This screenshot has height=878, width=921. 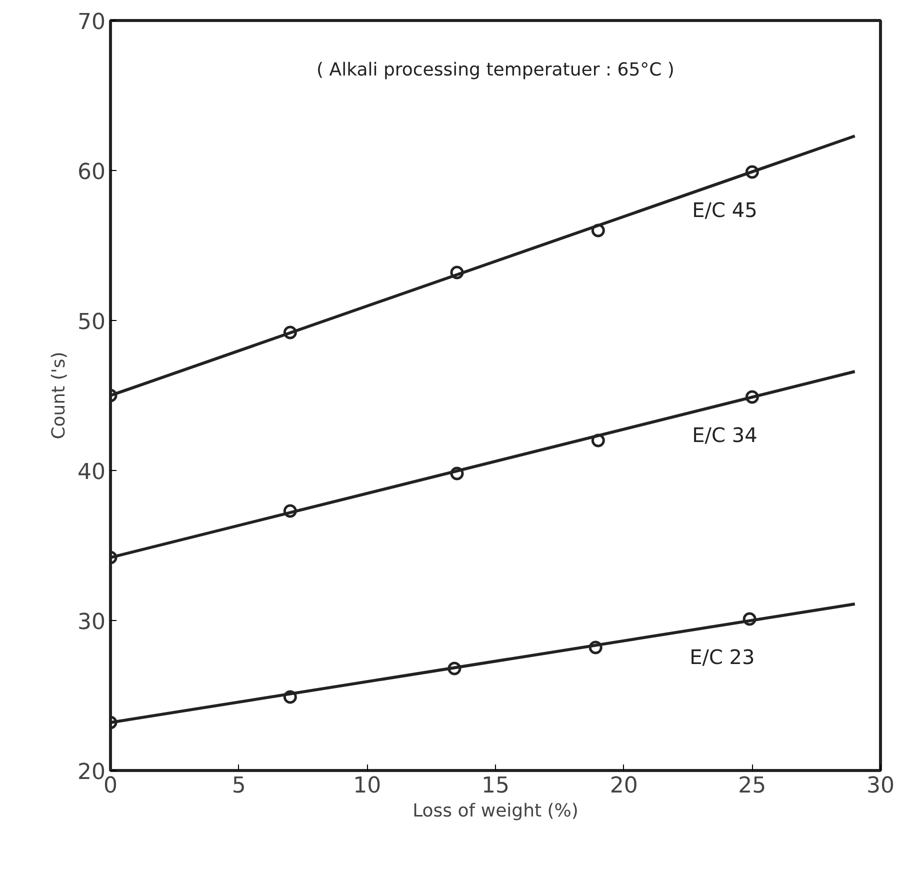 I want to click on x-tick-label: 20, so click(x=624, y=786).